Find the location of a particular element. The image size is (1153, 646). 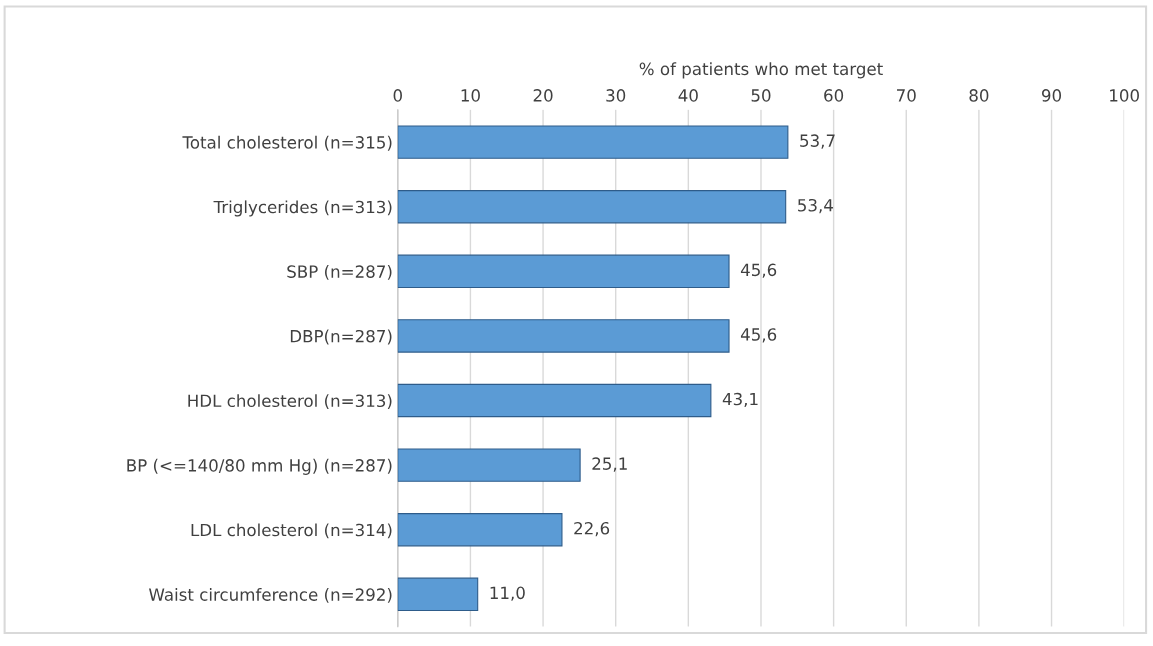

data-label: 53,4 is located at coordinates (815, 206).